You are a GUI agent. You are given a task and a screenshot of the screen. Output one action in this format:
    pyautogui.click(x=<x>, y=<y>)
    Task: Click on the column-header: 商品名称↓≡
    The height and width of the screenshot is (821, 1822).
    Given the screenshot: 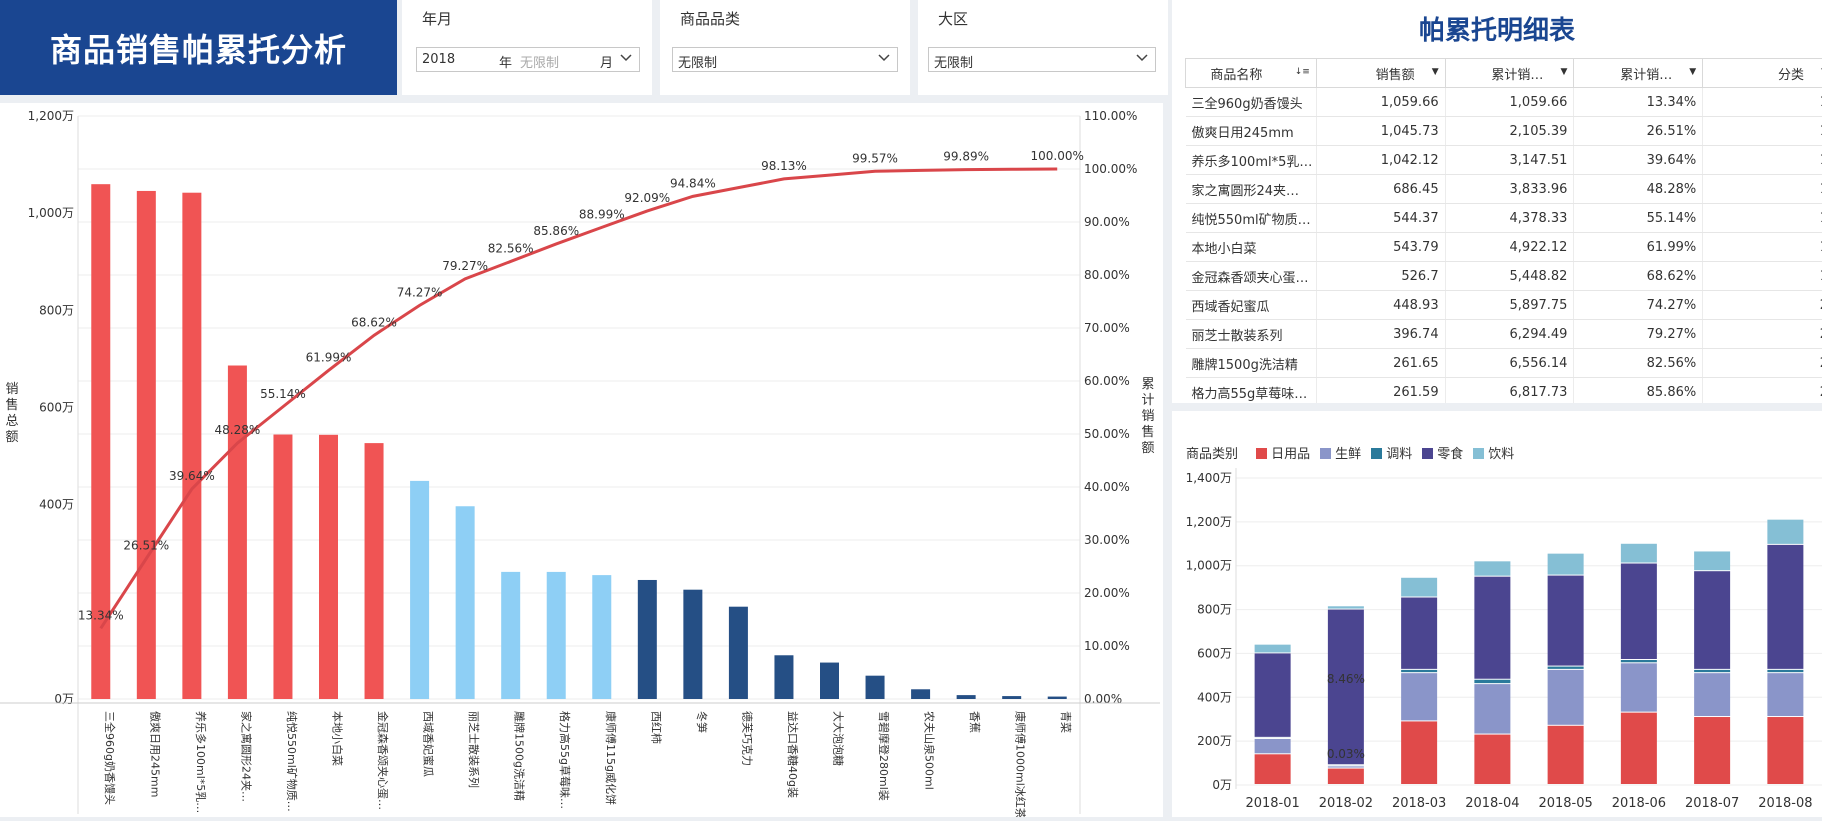 What is the action you would take?
    pyautogui.click(x=1251, y=73)
    